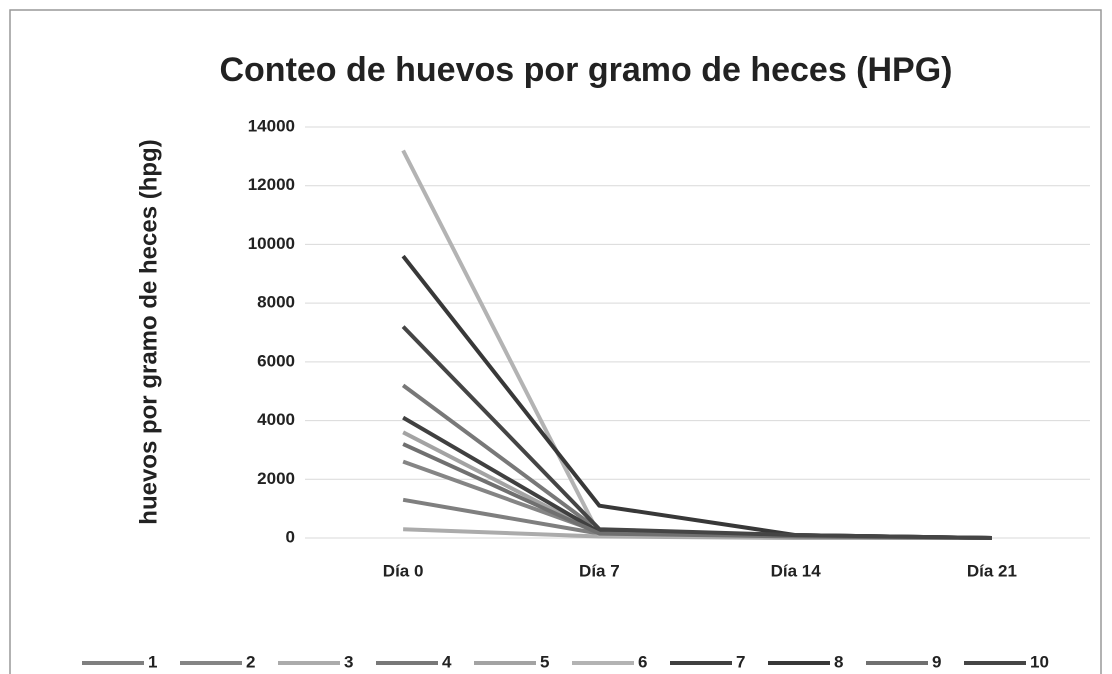 Image resolution: width=1112 pixels, height=674 pixels. I want to click on x-tick-label: Día 14, so click(796, 570).